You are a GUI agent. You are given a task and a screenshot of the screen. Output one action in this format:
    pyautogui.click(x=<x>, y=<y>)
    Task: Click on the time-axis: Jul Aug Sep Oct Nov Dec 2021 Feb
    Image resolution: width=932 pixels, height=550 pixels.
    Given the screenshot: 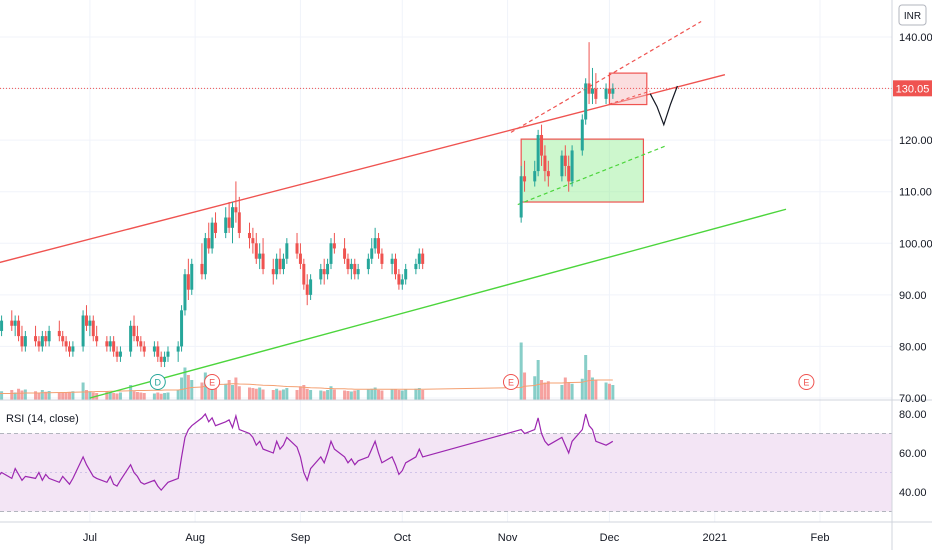 What is the action you would take?
    pyautogui.click(x=456, y=538)
    